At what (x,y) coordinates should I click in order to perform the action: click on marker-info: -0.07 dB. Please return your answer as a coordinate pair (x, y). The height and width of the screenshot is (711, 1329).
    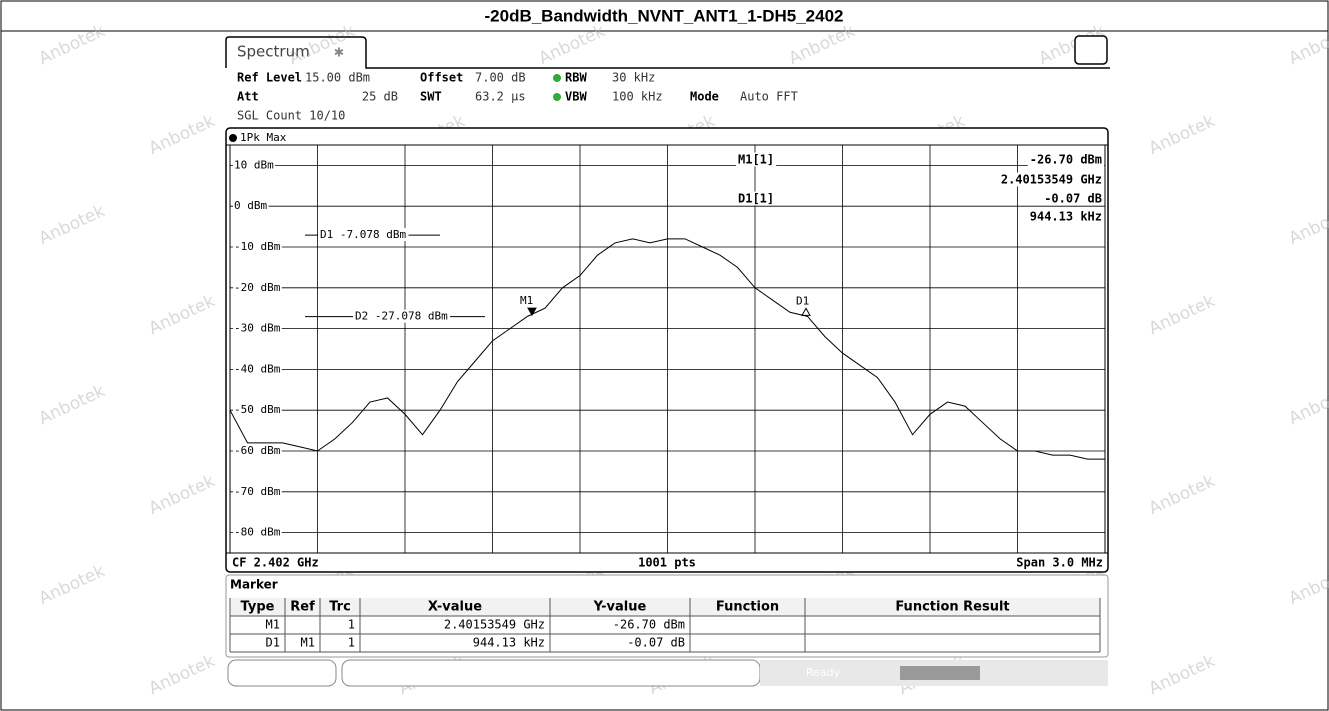
    Looking at the image, I should click on (1073, 199).